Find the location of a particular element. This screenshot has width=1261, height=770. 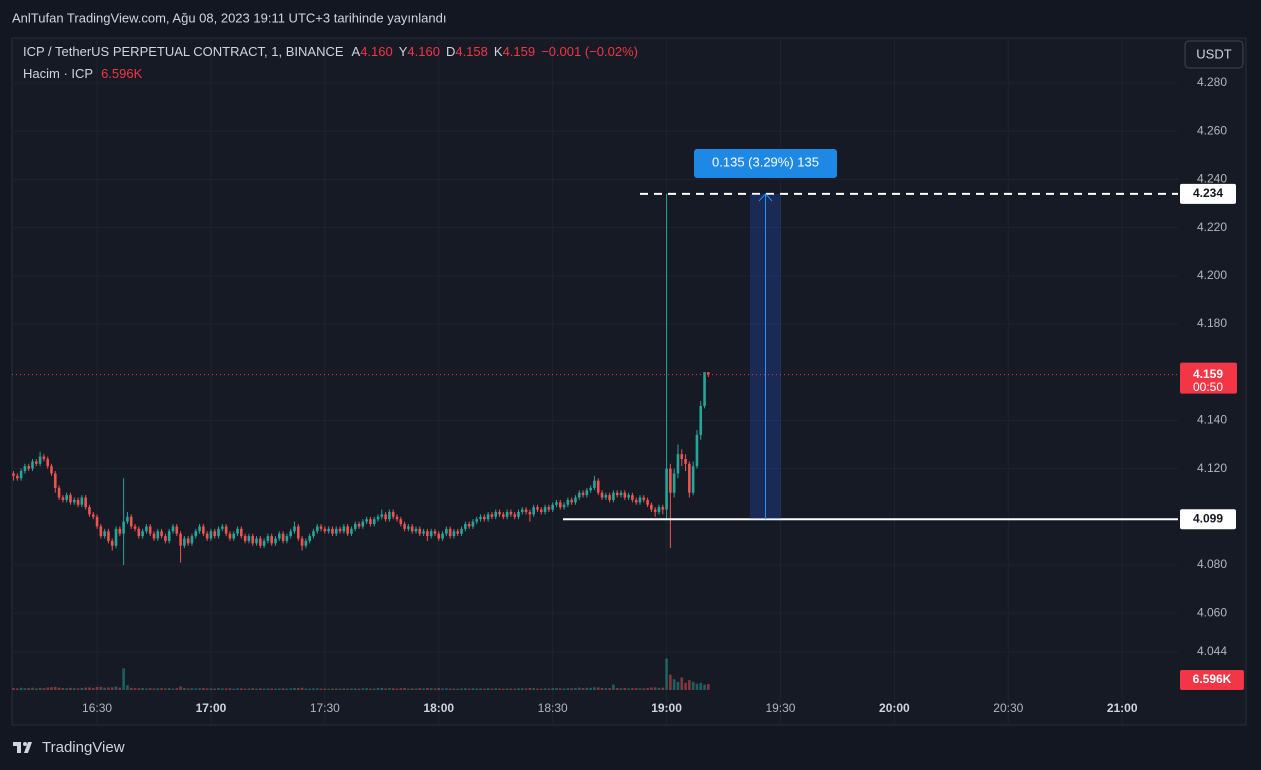

last-price-box is located at coordinates (1208, 378).